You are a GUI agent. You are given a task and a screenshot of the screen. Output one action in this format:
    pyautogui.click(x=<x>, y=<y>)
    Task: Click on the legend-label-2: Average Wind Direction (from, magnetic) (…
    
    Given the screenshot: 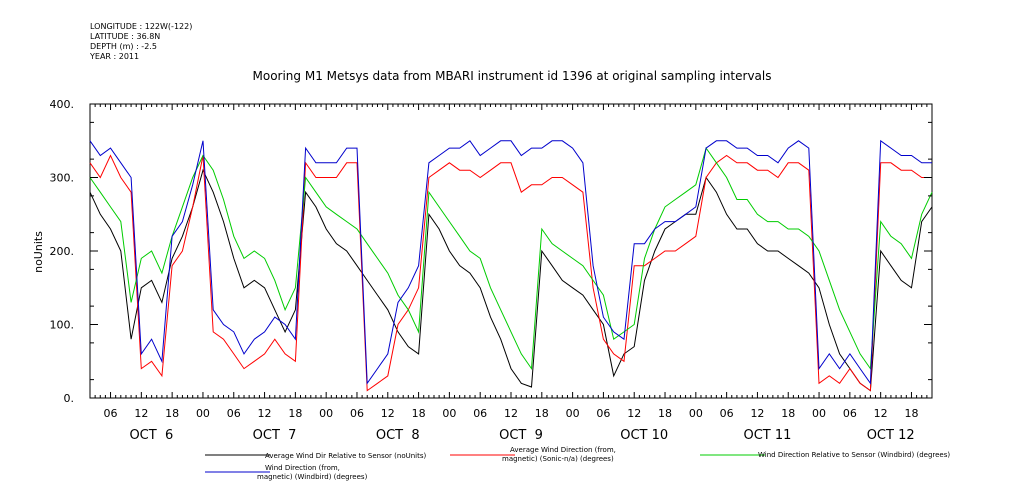 What is the action you would take?
    pyautogui.click(x=559, y=454)
    